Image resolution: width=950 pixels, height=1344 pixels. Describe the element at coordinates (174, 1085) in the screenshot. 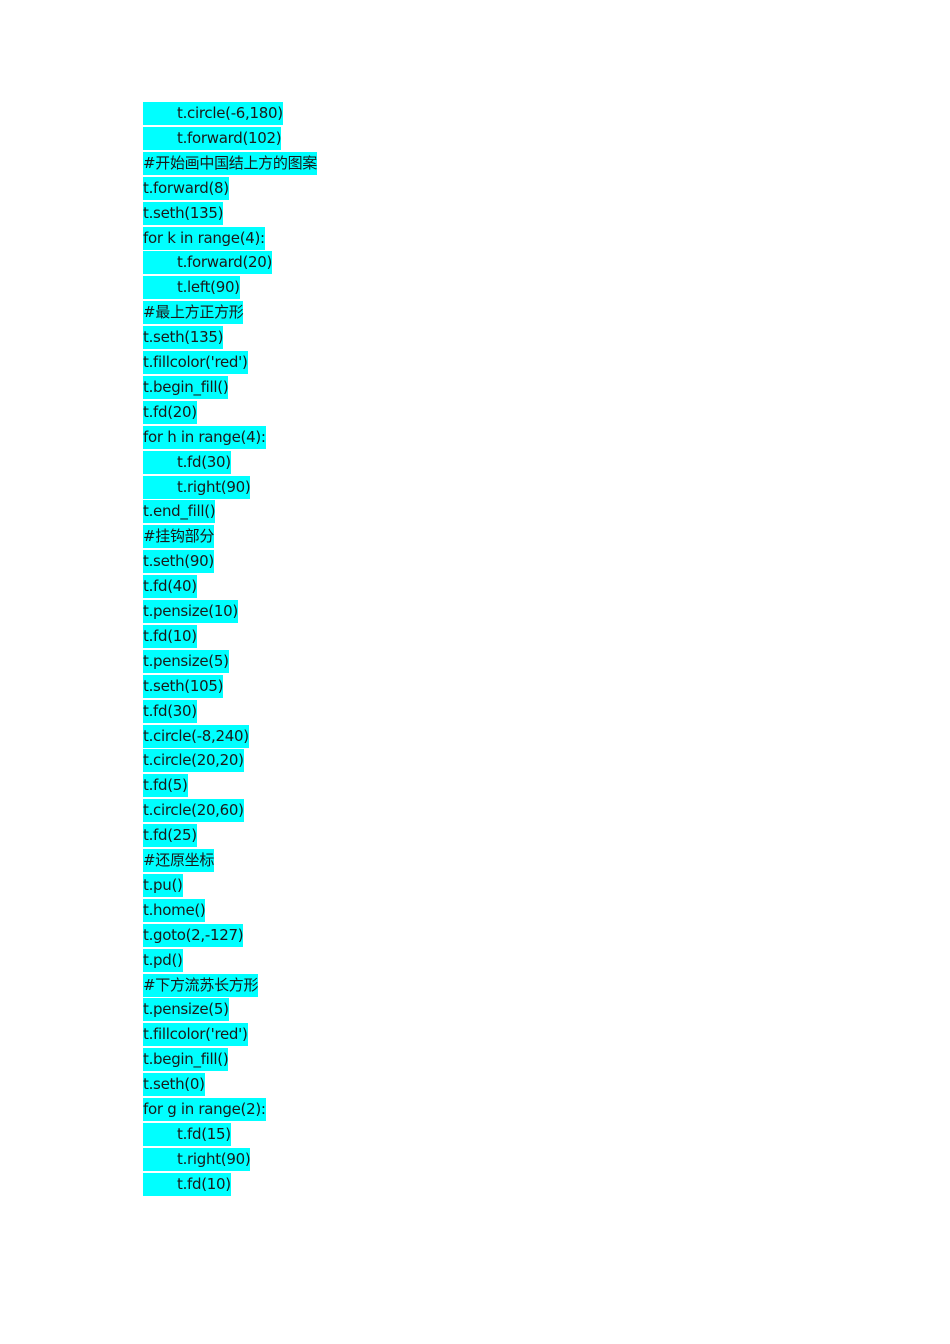

I see `code-line: t.seth(0)` at that location.